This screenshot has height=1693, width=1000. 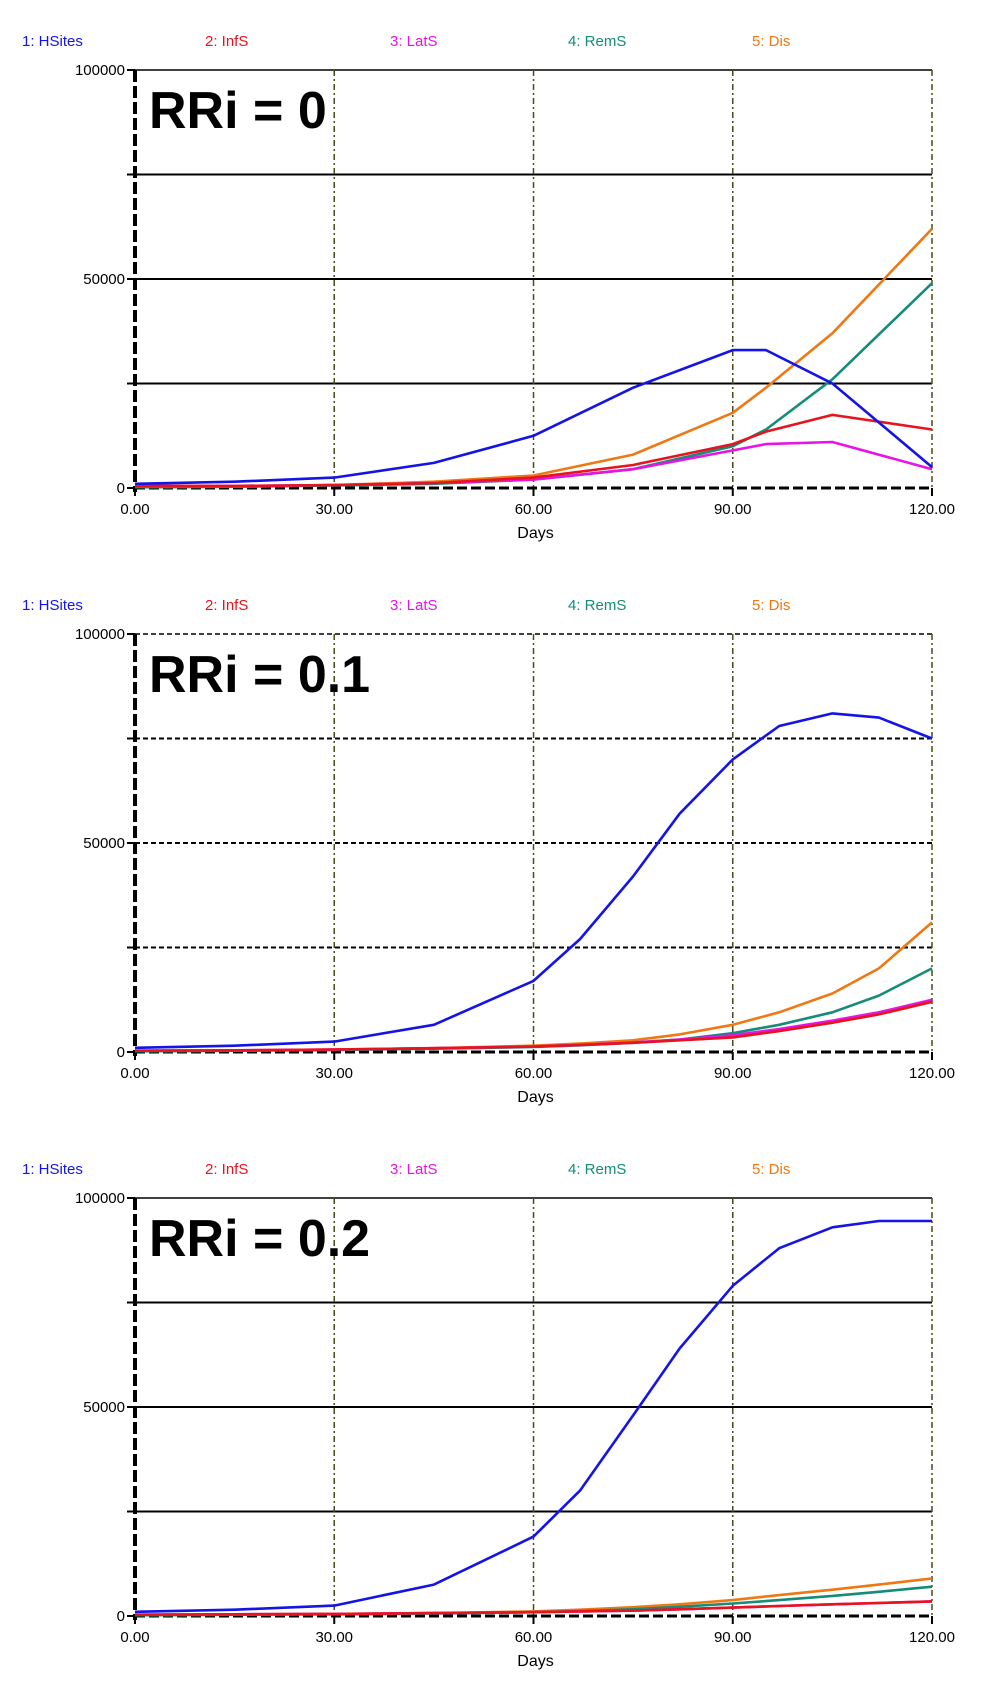 What do you see at coordinates (238, 111) in the screenshot?
I see `rri-annotation: RRi = 0` at bounding box center [238, 111].